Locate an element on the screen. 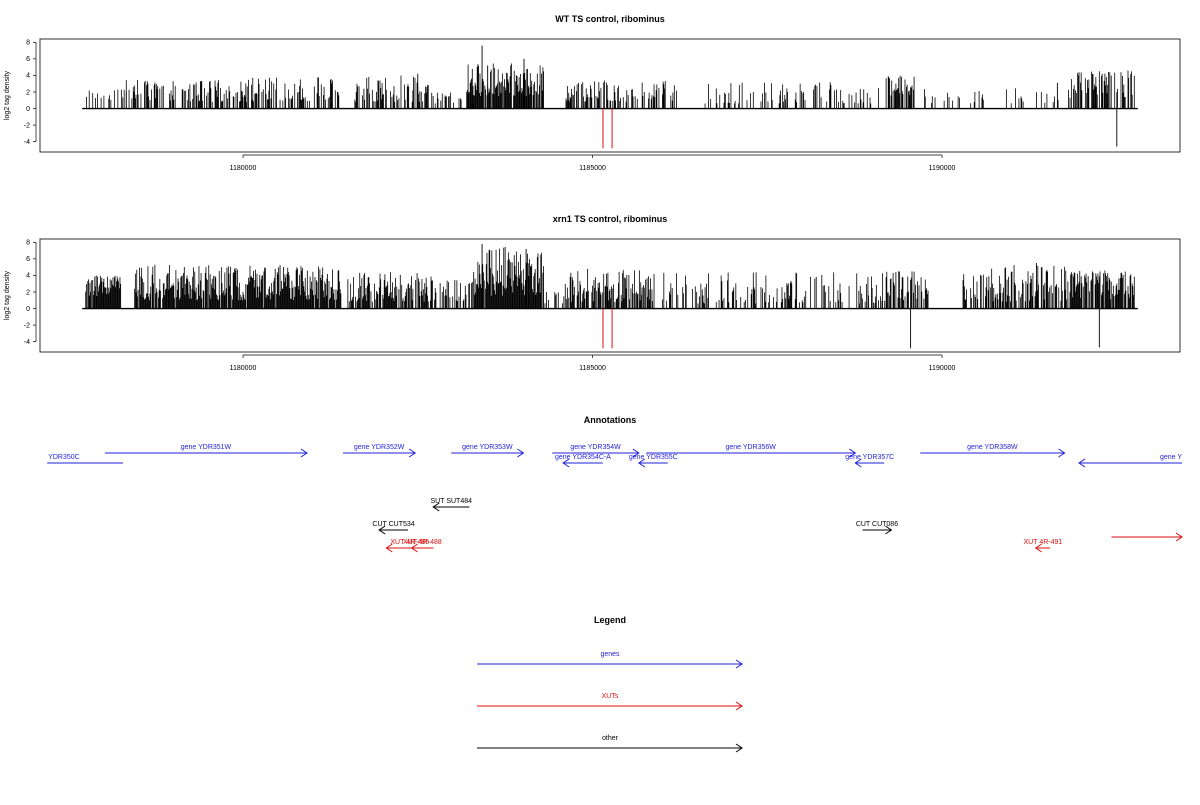  annotations-title: Annotations is located at coordinates (610, 420).